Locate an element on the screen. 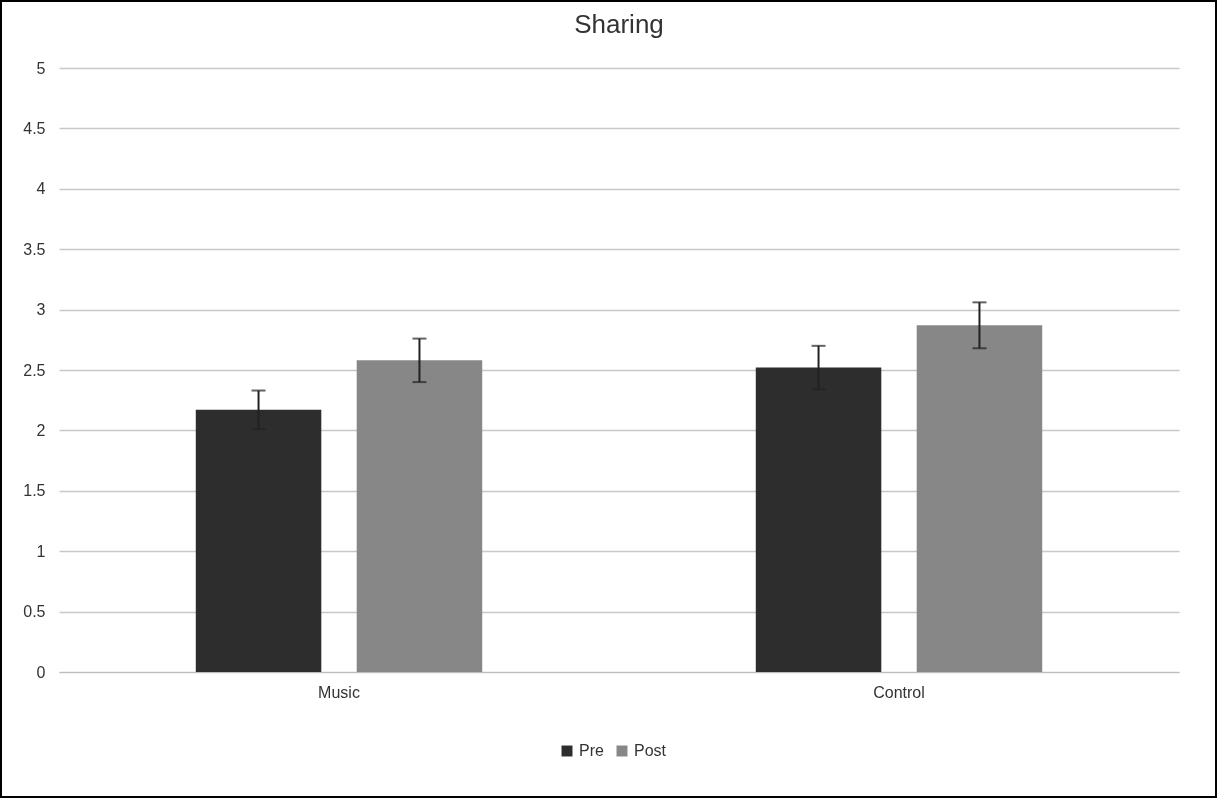 The width and height of the screenshot is (1219, 800). legend-label: Post is located at coordinates (650, 750).